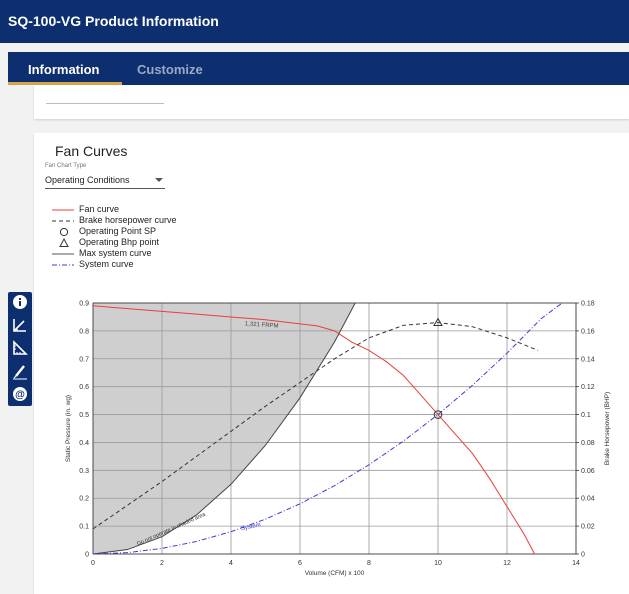 Image resolution: width=629 pixels, height=594 pixels. I want to click on at-icon: @, so click(20, 394).